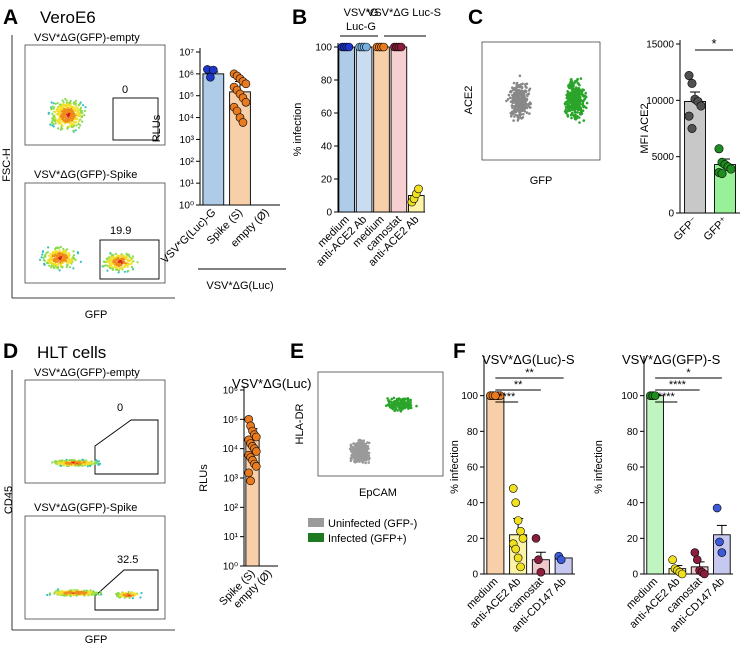 The height and width of the screenshot is (649, 746). Describe the element at coordinates (120, 408) in the screenshot. I see `flow-d-top-gate-value: 0` at that location.